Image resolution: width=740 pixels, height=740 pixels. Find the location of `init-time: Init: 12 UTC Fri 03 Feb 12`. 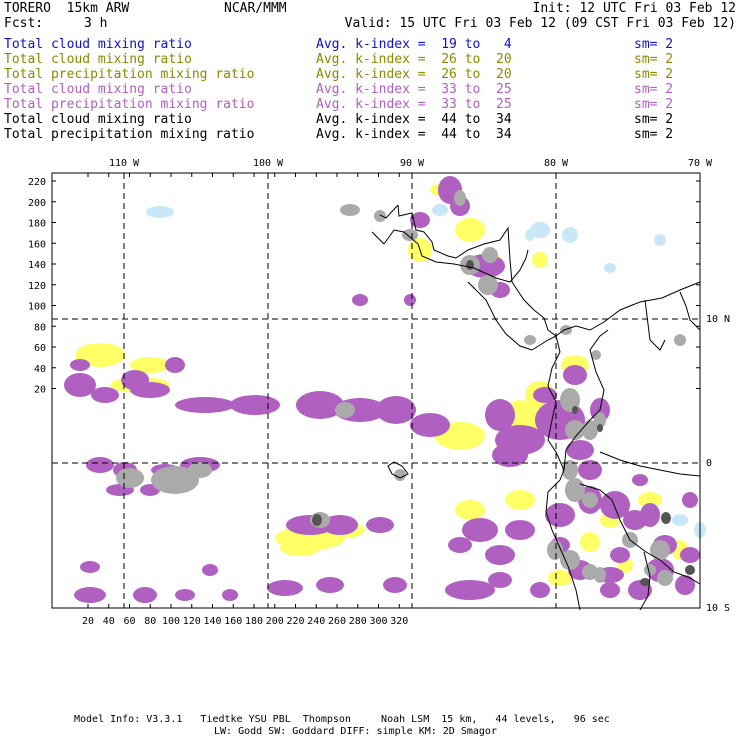

init-time: Init: 12 UTC Fri 03 Feb 12 is located at coordinates (634, 8).